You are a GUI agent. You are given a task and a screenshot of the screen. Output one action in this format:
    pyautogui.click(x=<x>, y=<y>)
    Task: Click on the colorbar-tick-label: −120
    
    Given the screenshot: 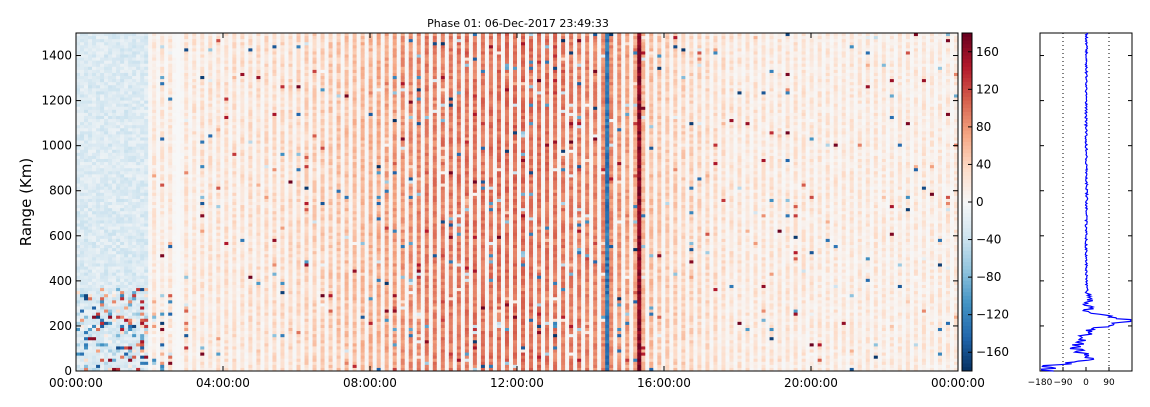 What is the action you would take?
    pyautogui.click(x=992, y=315)
    